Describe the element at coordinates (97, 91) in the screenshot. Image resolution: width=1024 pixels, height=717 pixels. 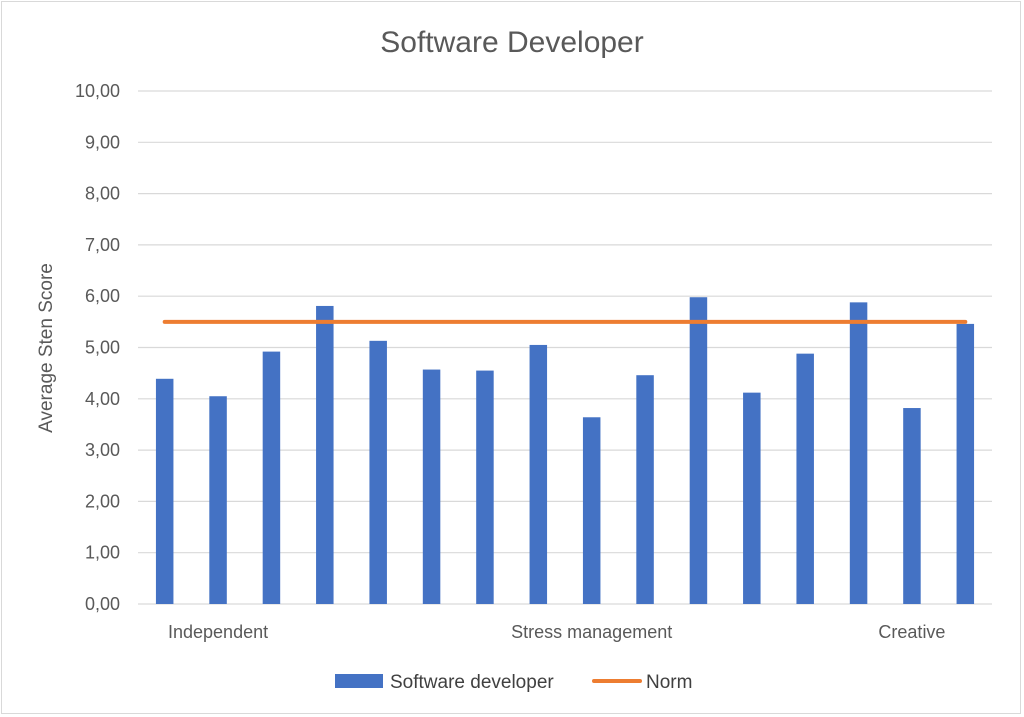
I see `y-tick-label: 10,00` at that location.